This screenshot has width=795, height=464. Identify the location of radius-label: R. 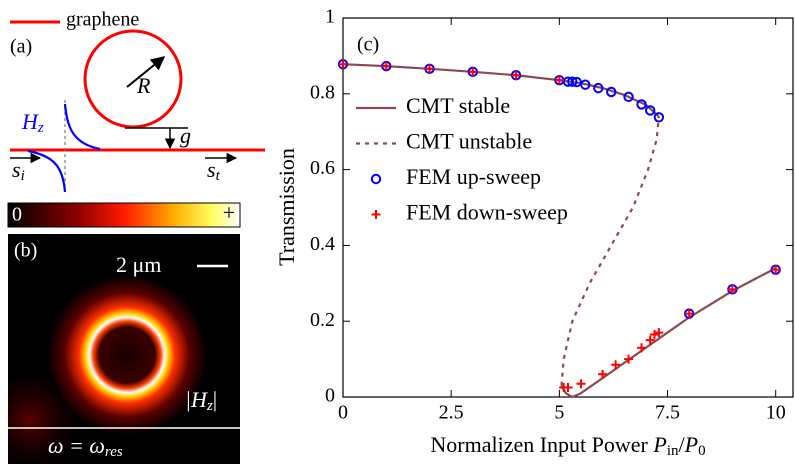
(143, 85).